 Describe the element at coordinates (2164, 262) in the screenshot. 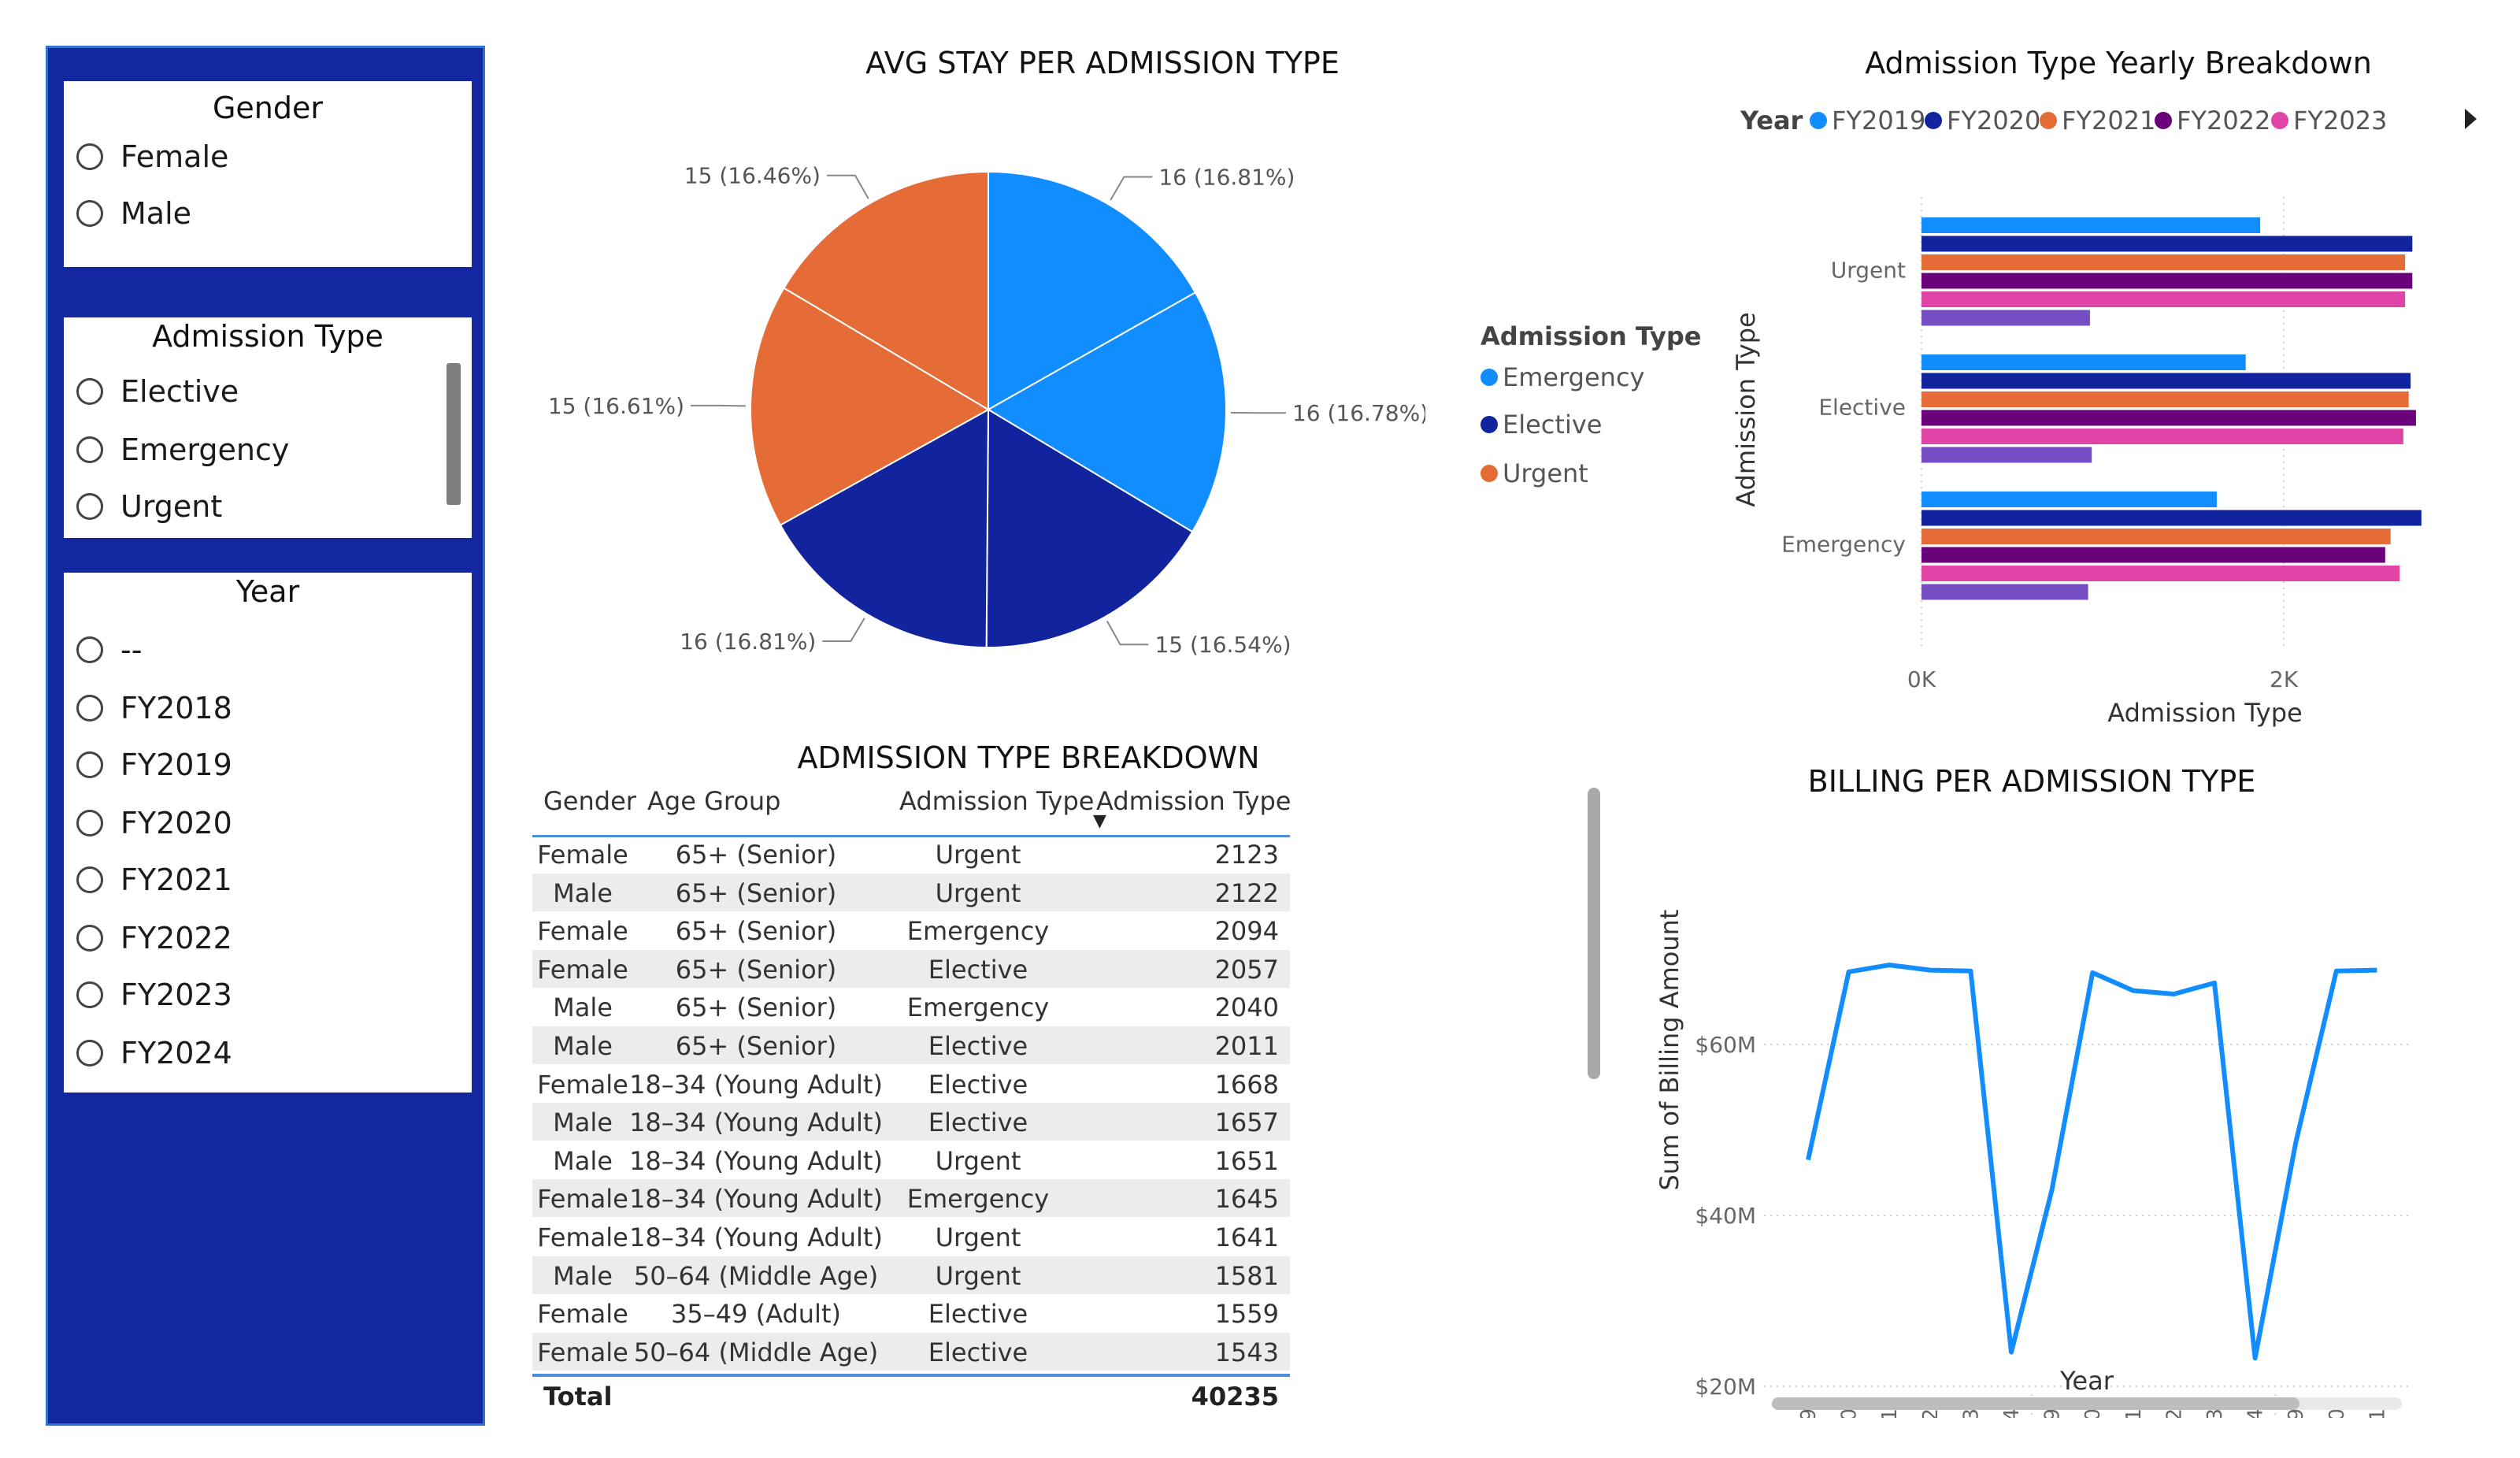

I see `bar-urgent-fy2021` at that location.